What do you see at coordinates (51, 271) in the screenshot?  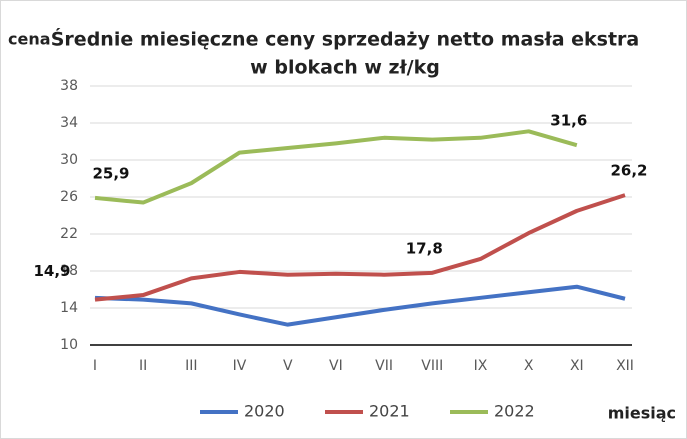 I see `data-label: 14,9` at bounding box center [51, 271].